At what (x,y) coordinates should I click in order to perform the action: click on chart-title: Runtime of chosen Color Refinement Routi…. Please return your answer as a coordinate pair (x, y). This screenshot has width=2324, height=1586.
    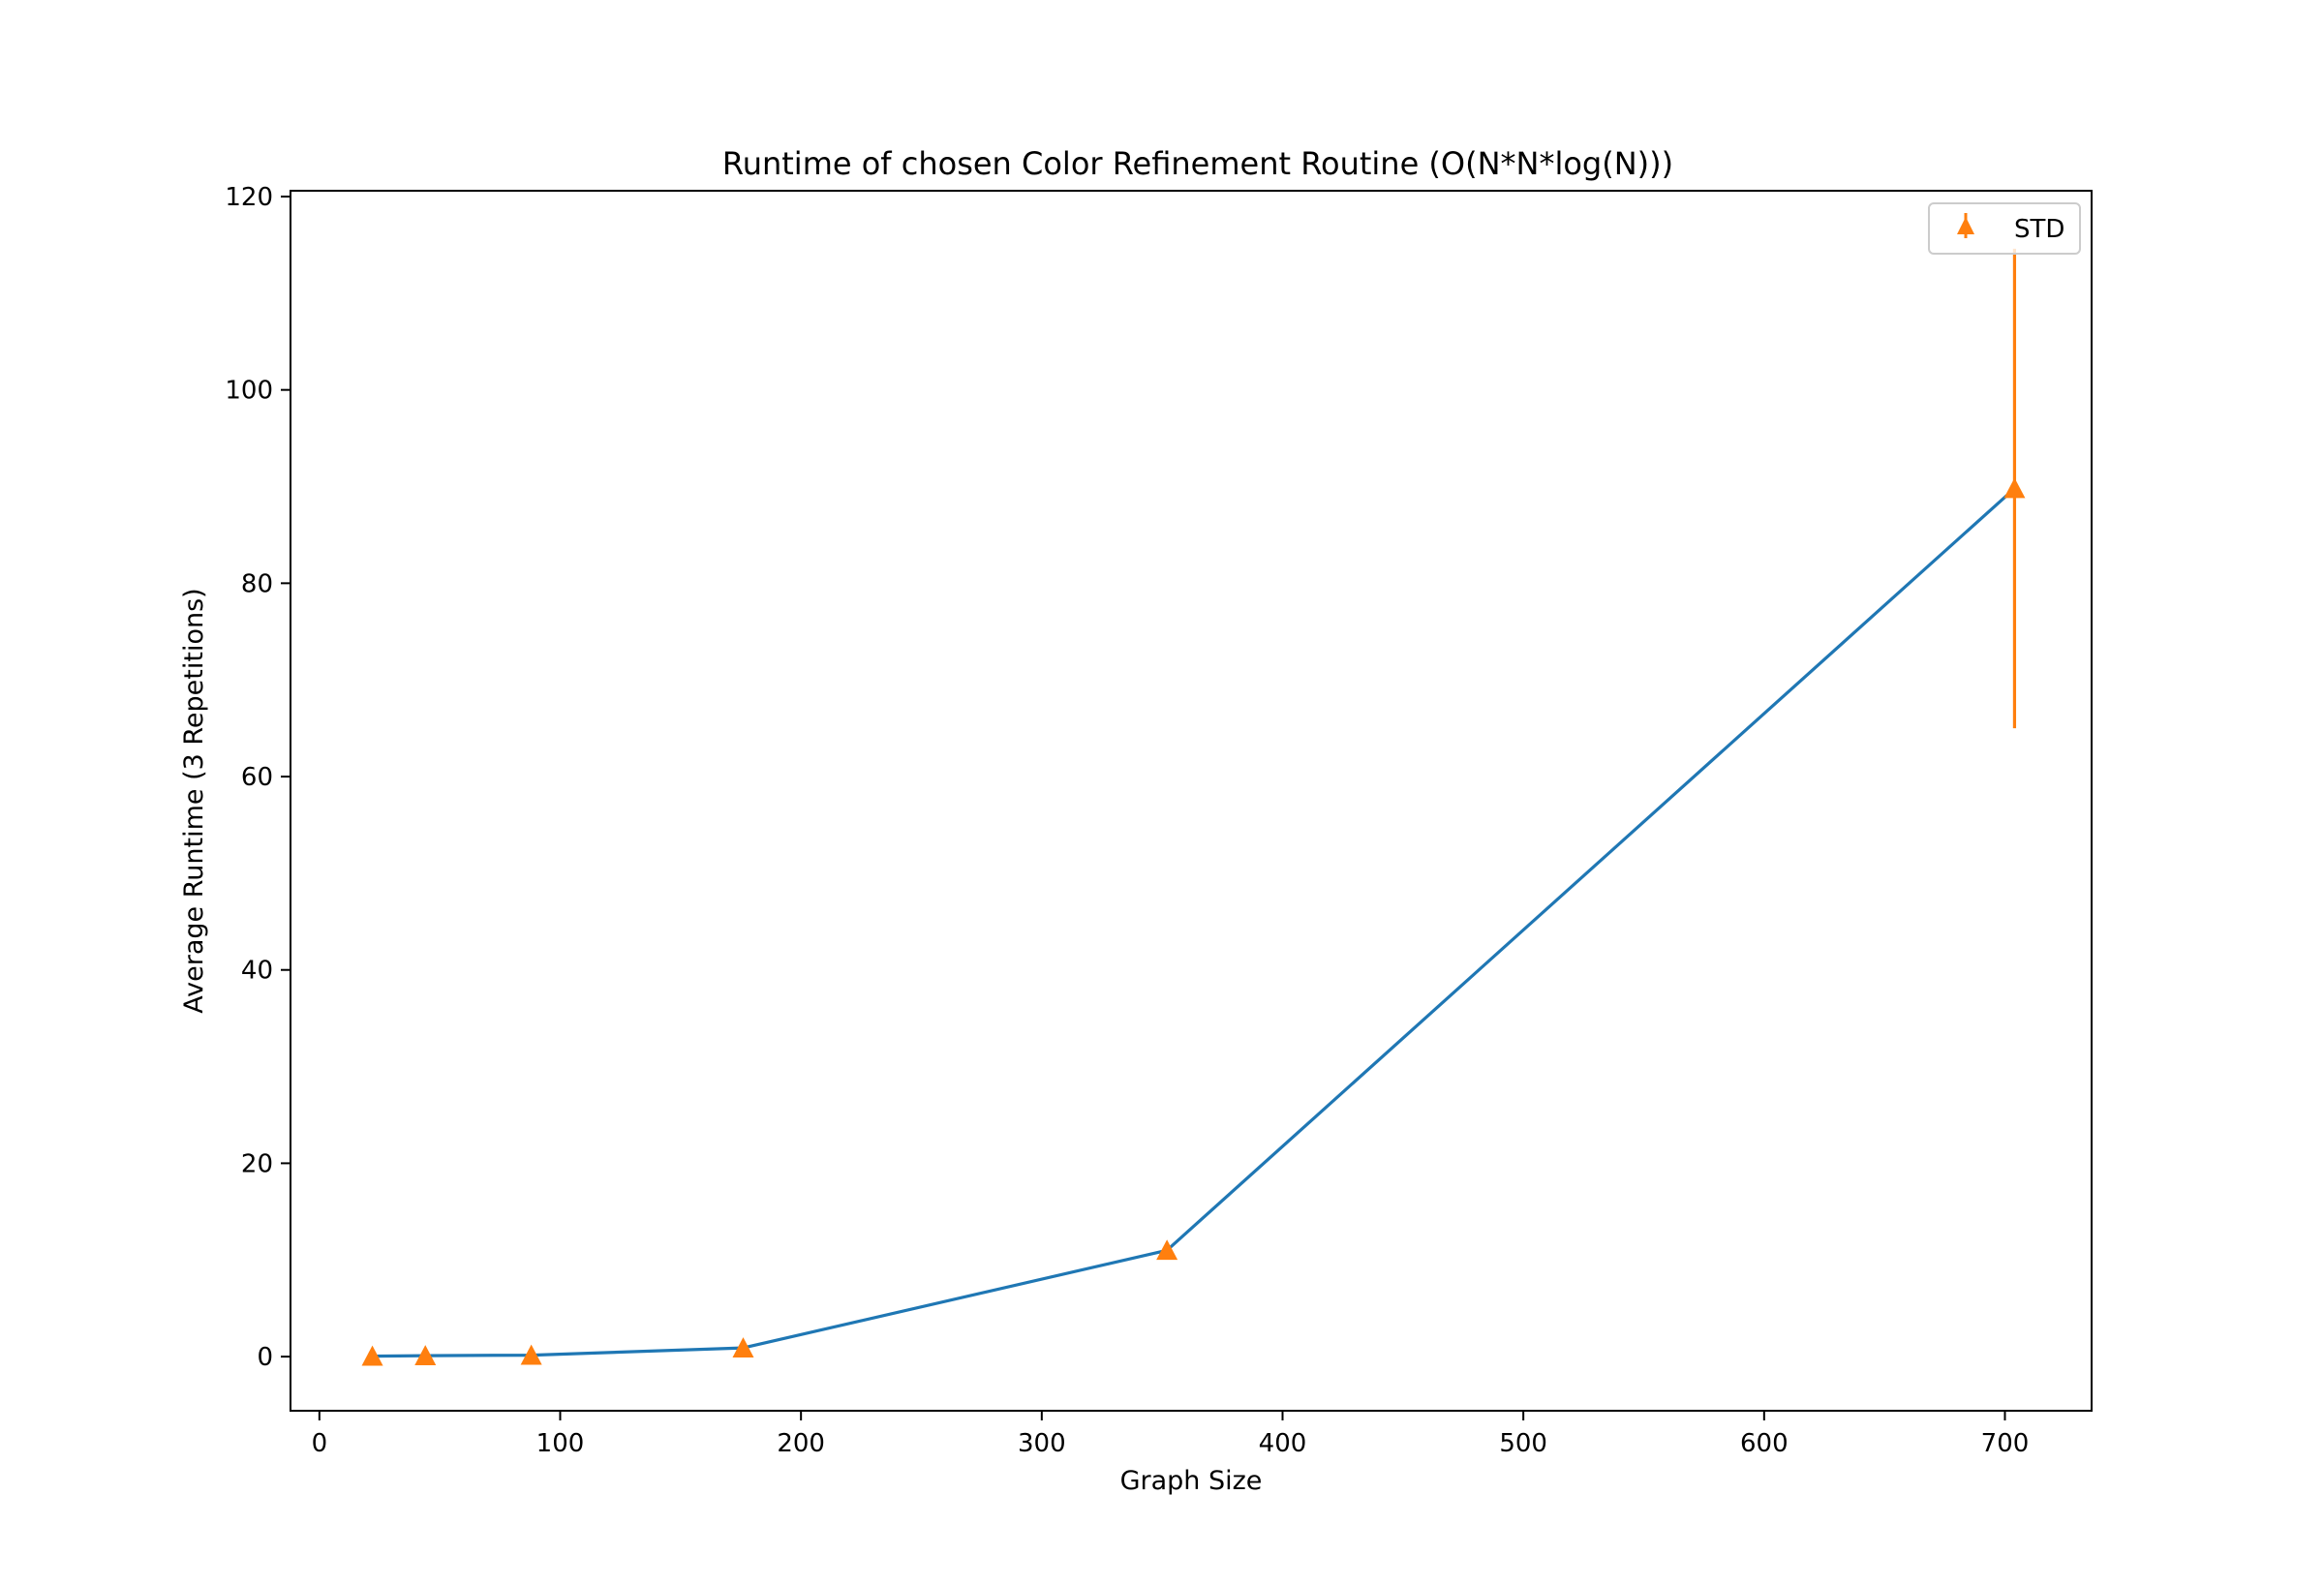
    Looking at the image, I should click on (1197, 163).